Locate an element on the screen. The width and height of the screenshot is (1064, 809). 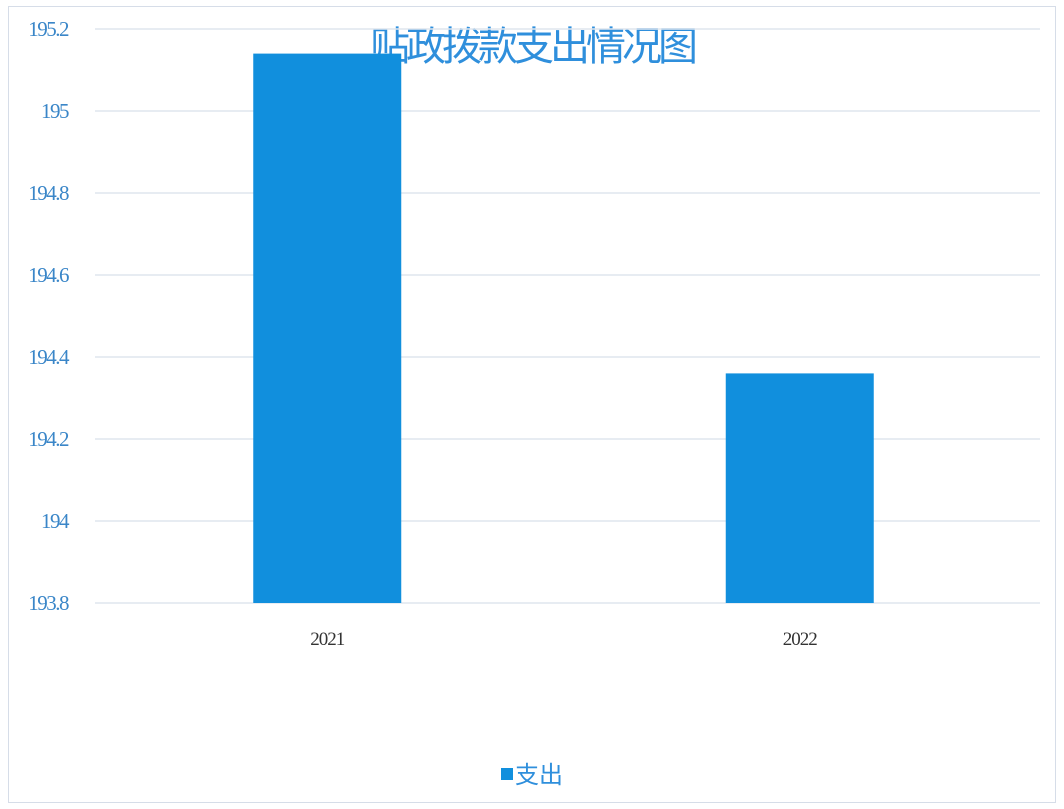
legend: 支出 is located at coordinates (532, 772).